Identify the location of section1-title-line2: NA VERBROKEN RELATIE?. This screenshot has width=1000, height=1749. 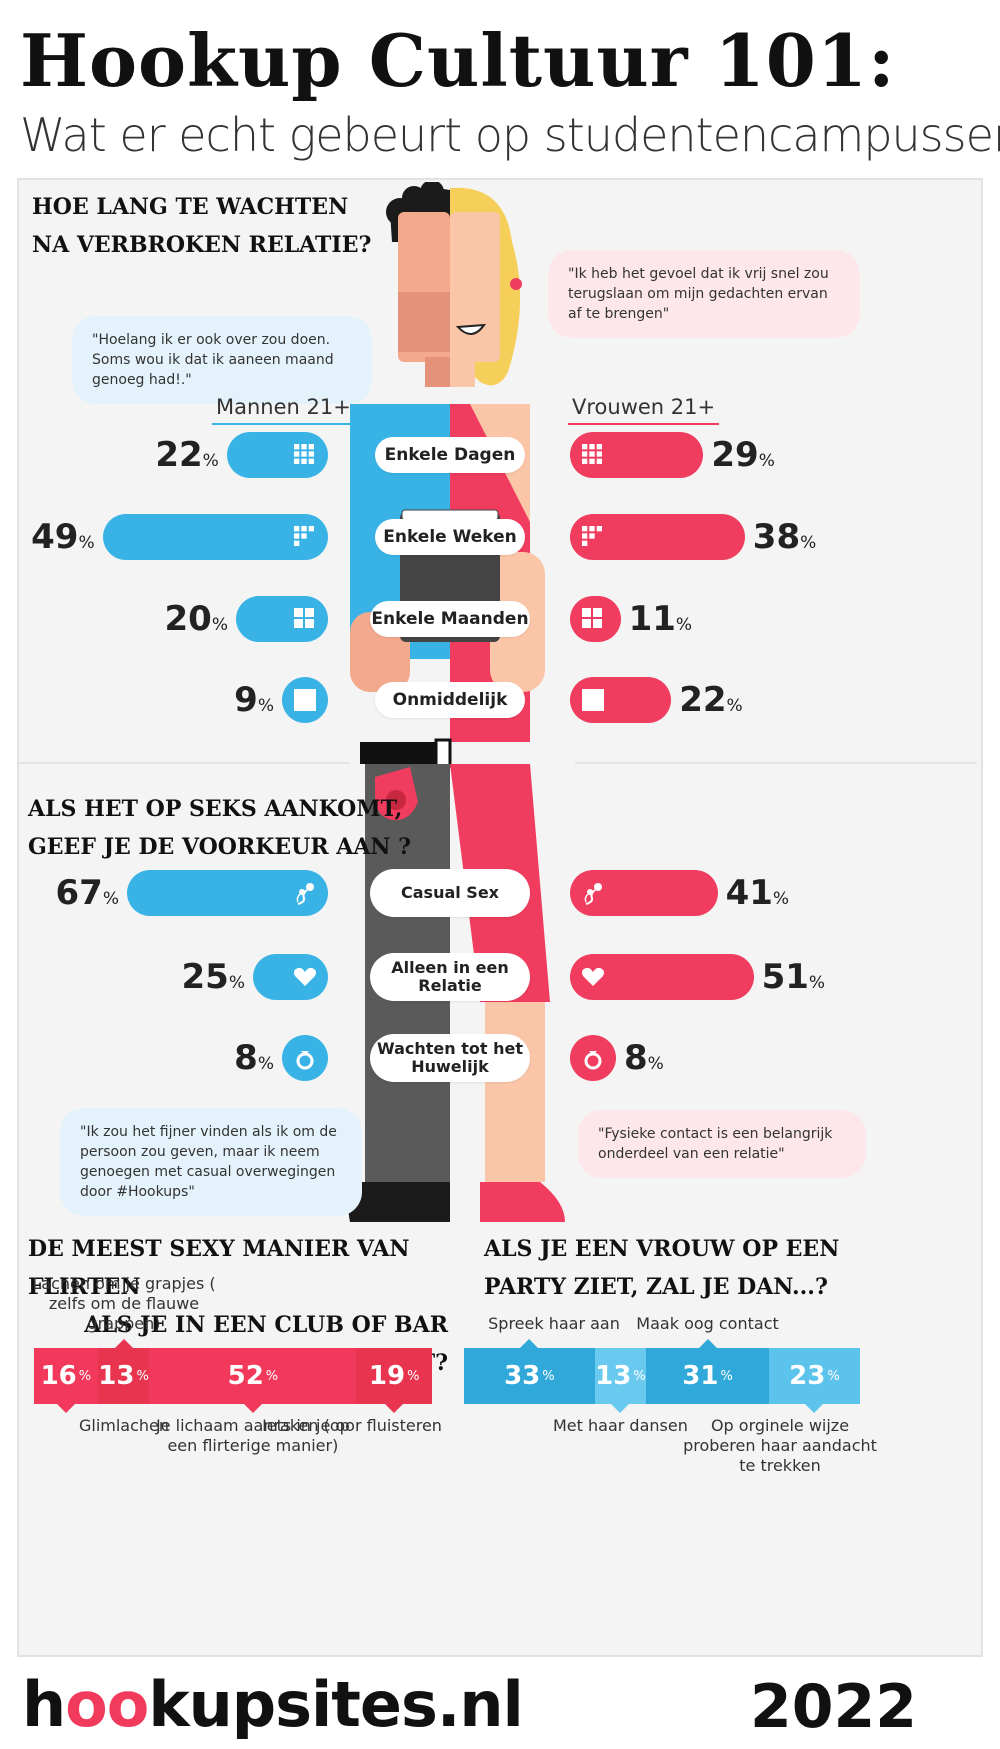
(202, 245).